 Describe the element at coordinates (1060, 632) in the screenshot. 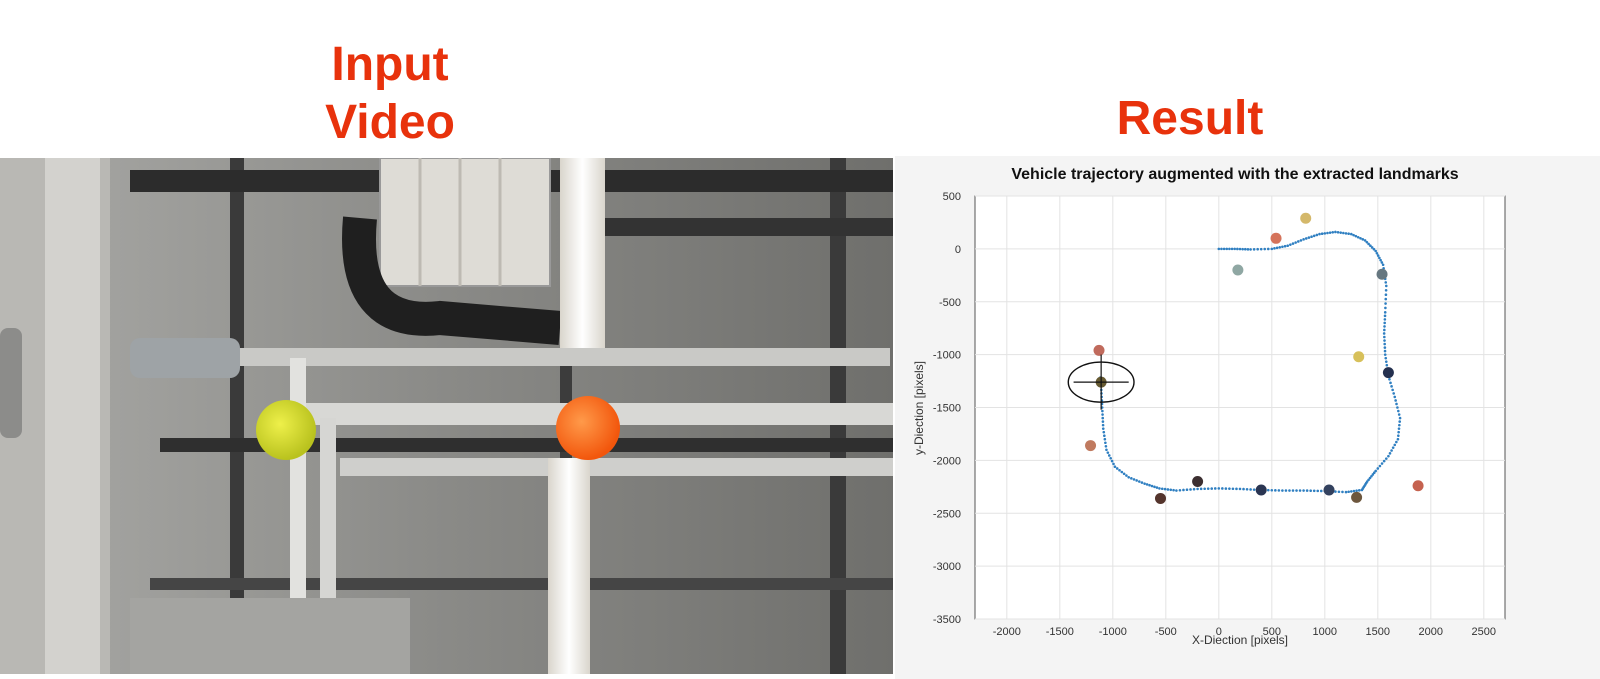

I see `x-tick-label: -1500` at that location.